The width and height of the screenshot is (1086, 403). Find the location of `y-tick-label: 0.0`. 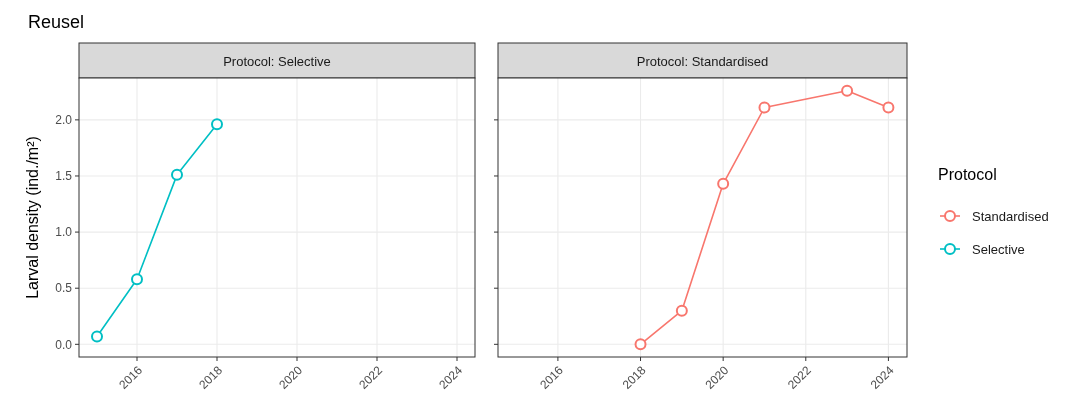

y-tick-label: 0.0 is located at coordinates (64, 344).